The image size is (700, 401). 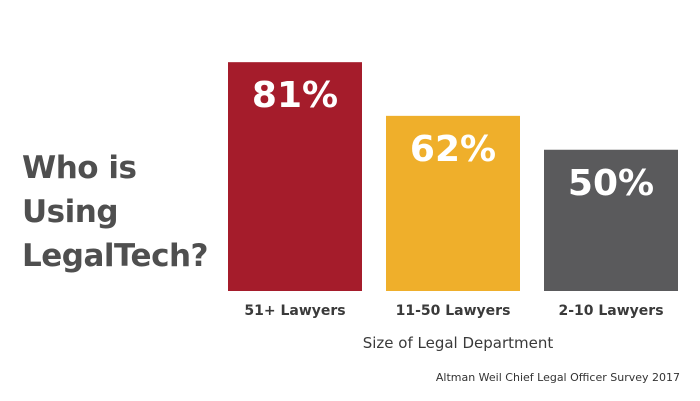 What do you see at coordinates (610, 311) in the screenshot?
I see `category-label-2-10-lawyers: 2-10 Lawyers` at bounding box center [610, 311].